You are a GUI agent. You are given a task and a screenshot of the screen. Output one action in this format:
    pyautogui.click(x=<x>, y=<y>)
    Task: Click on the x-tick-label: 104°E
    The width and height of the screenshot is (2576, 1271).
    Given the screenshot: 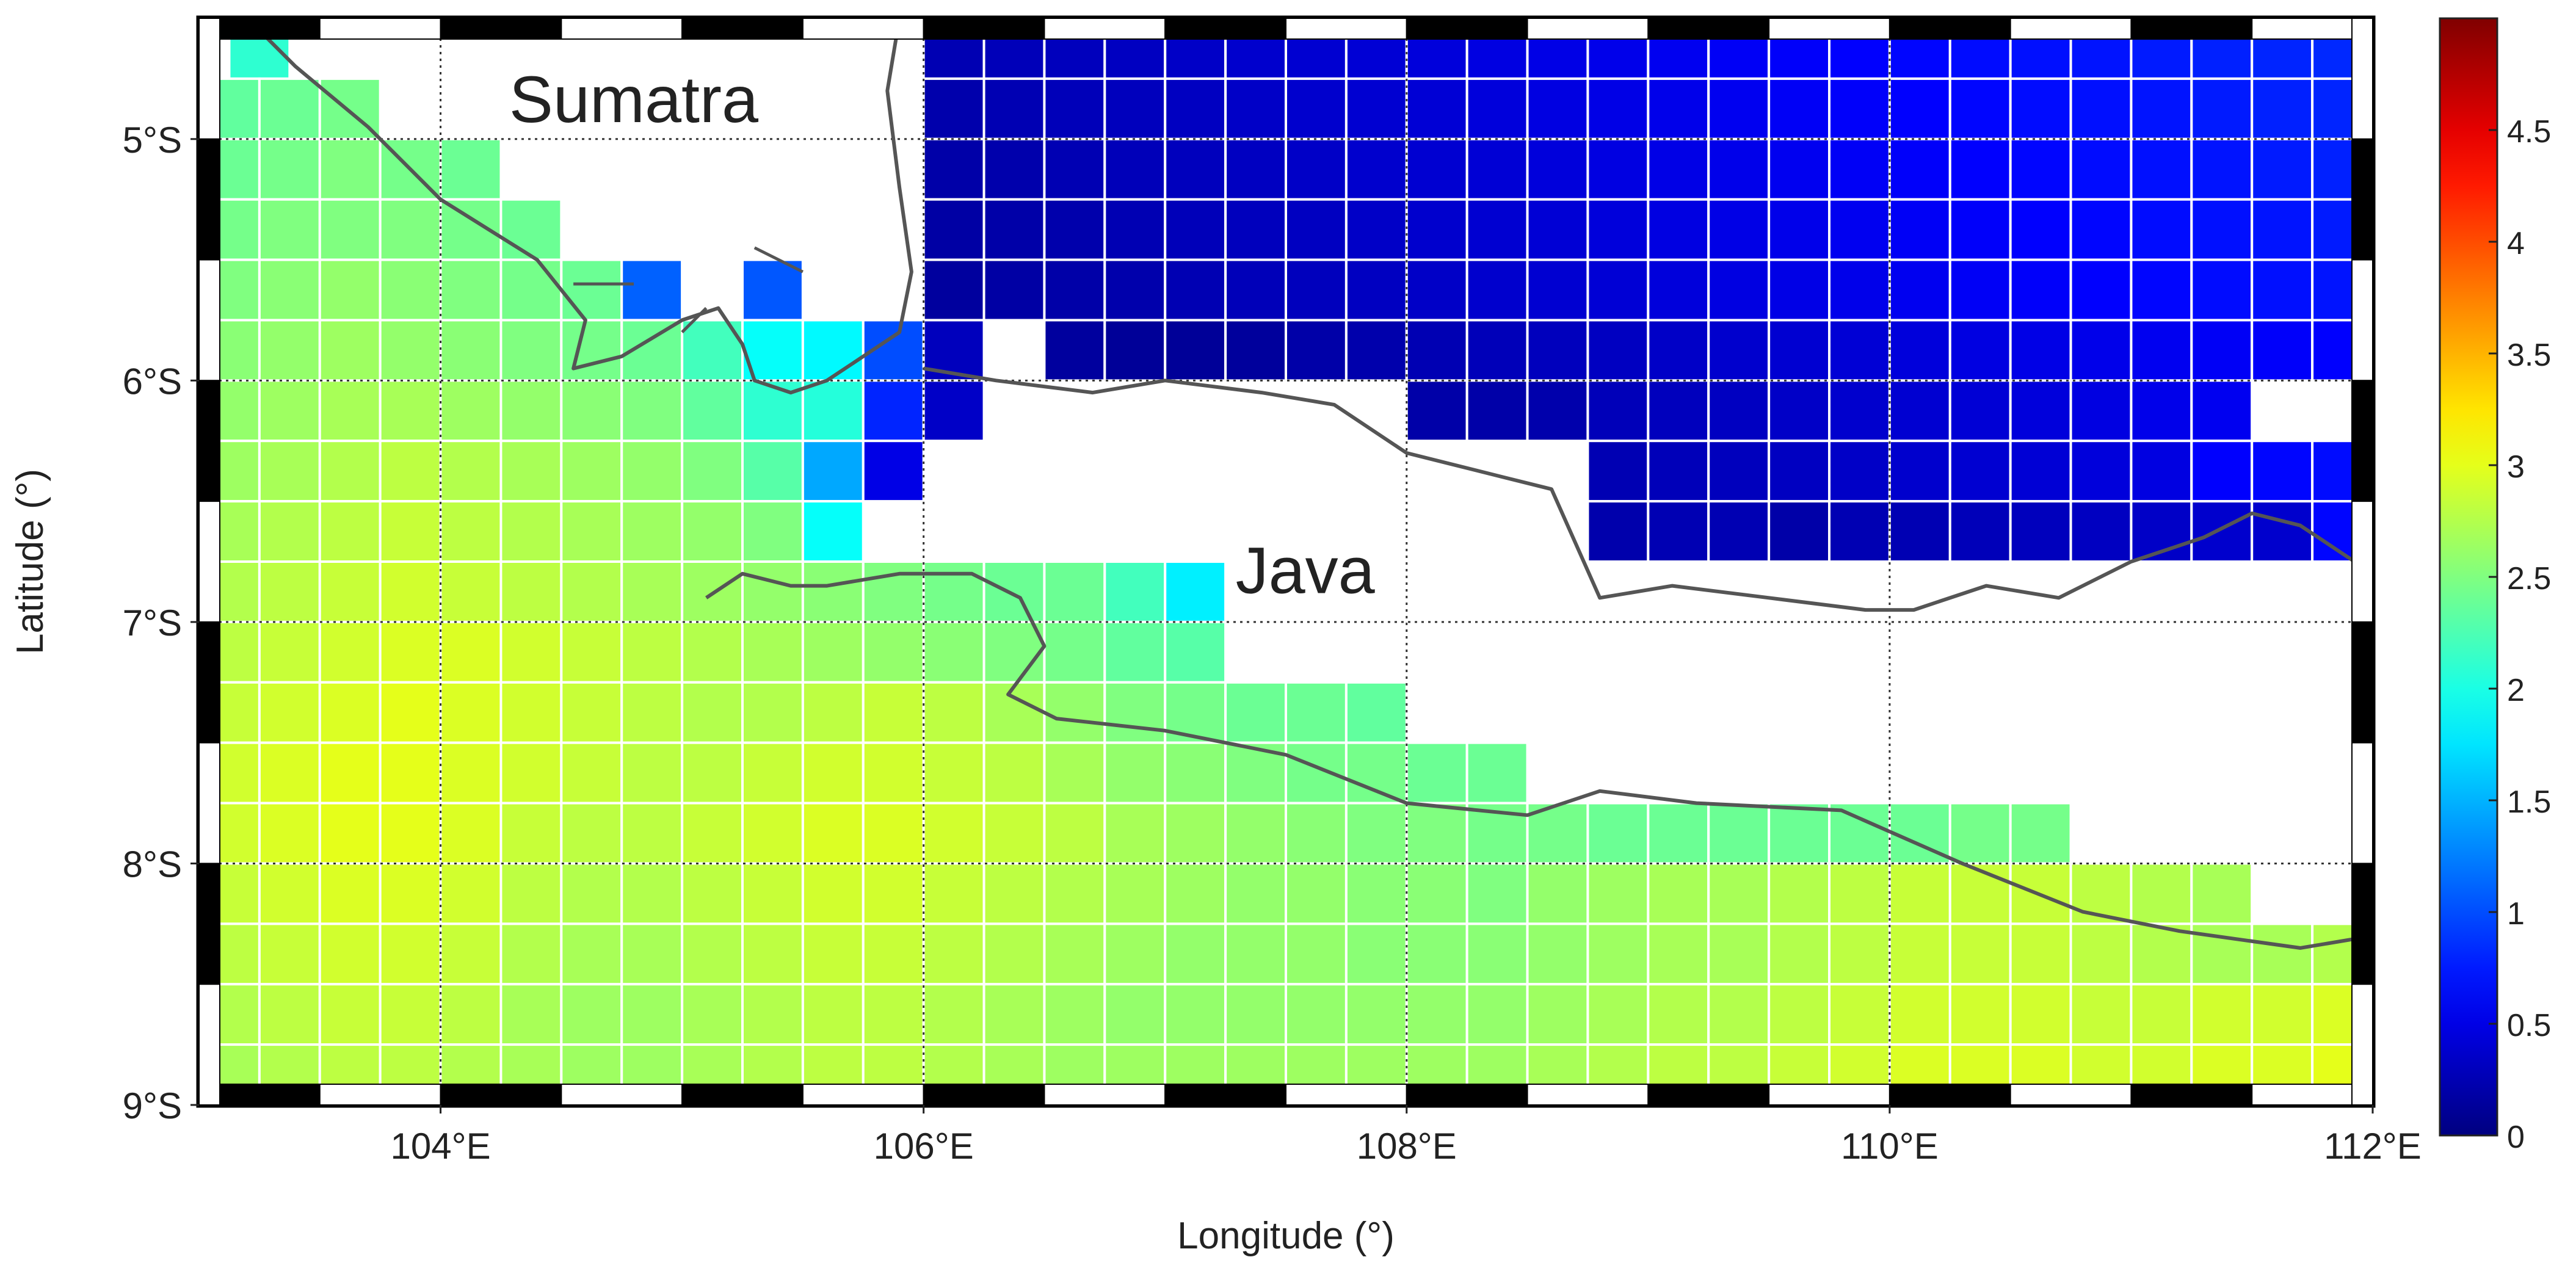 What is the action you would take?
    pyautogui.click(x=440, y=1146)
    